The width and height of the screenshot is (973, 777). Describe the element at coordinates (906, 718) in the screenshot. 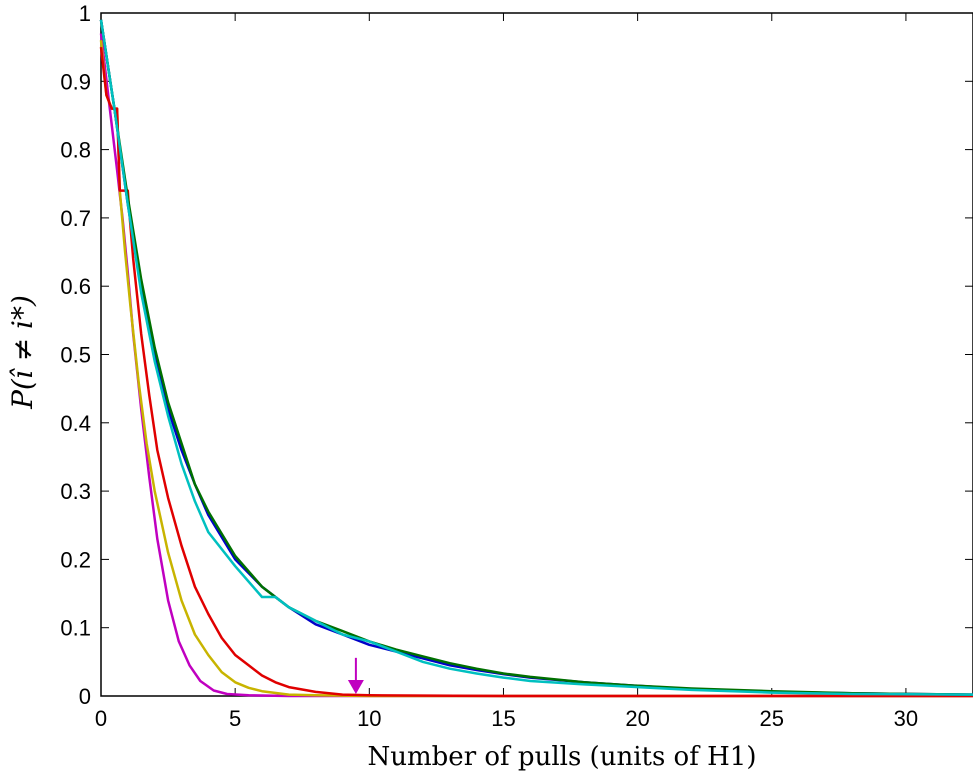

I see `x-tick-label: 30` at that location.